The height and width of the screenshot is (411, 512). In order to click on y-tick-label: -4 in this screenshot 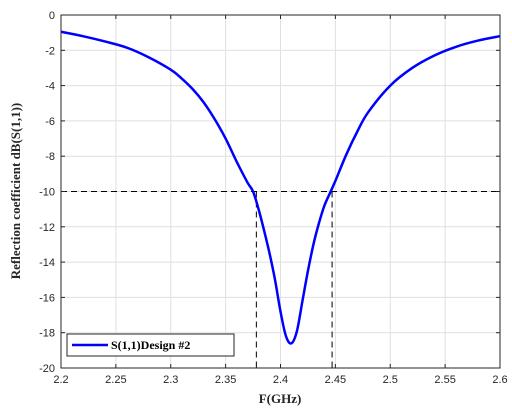, I will do `click(50, 87)`.